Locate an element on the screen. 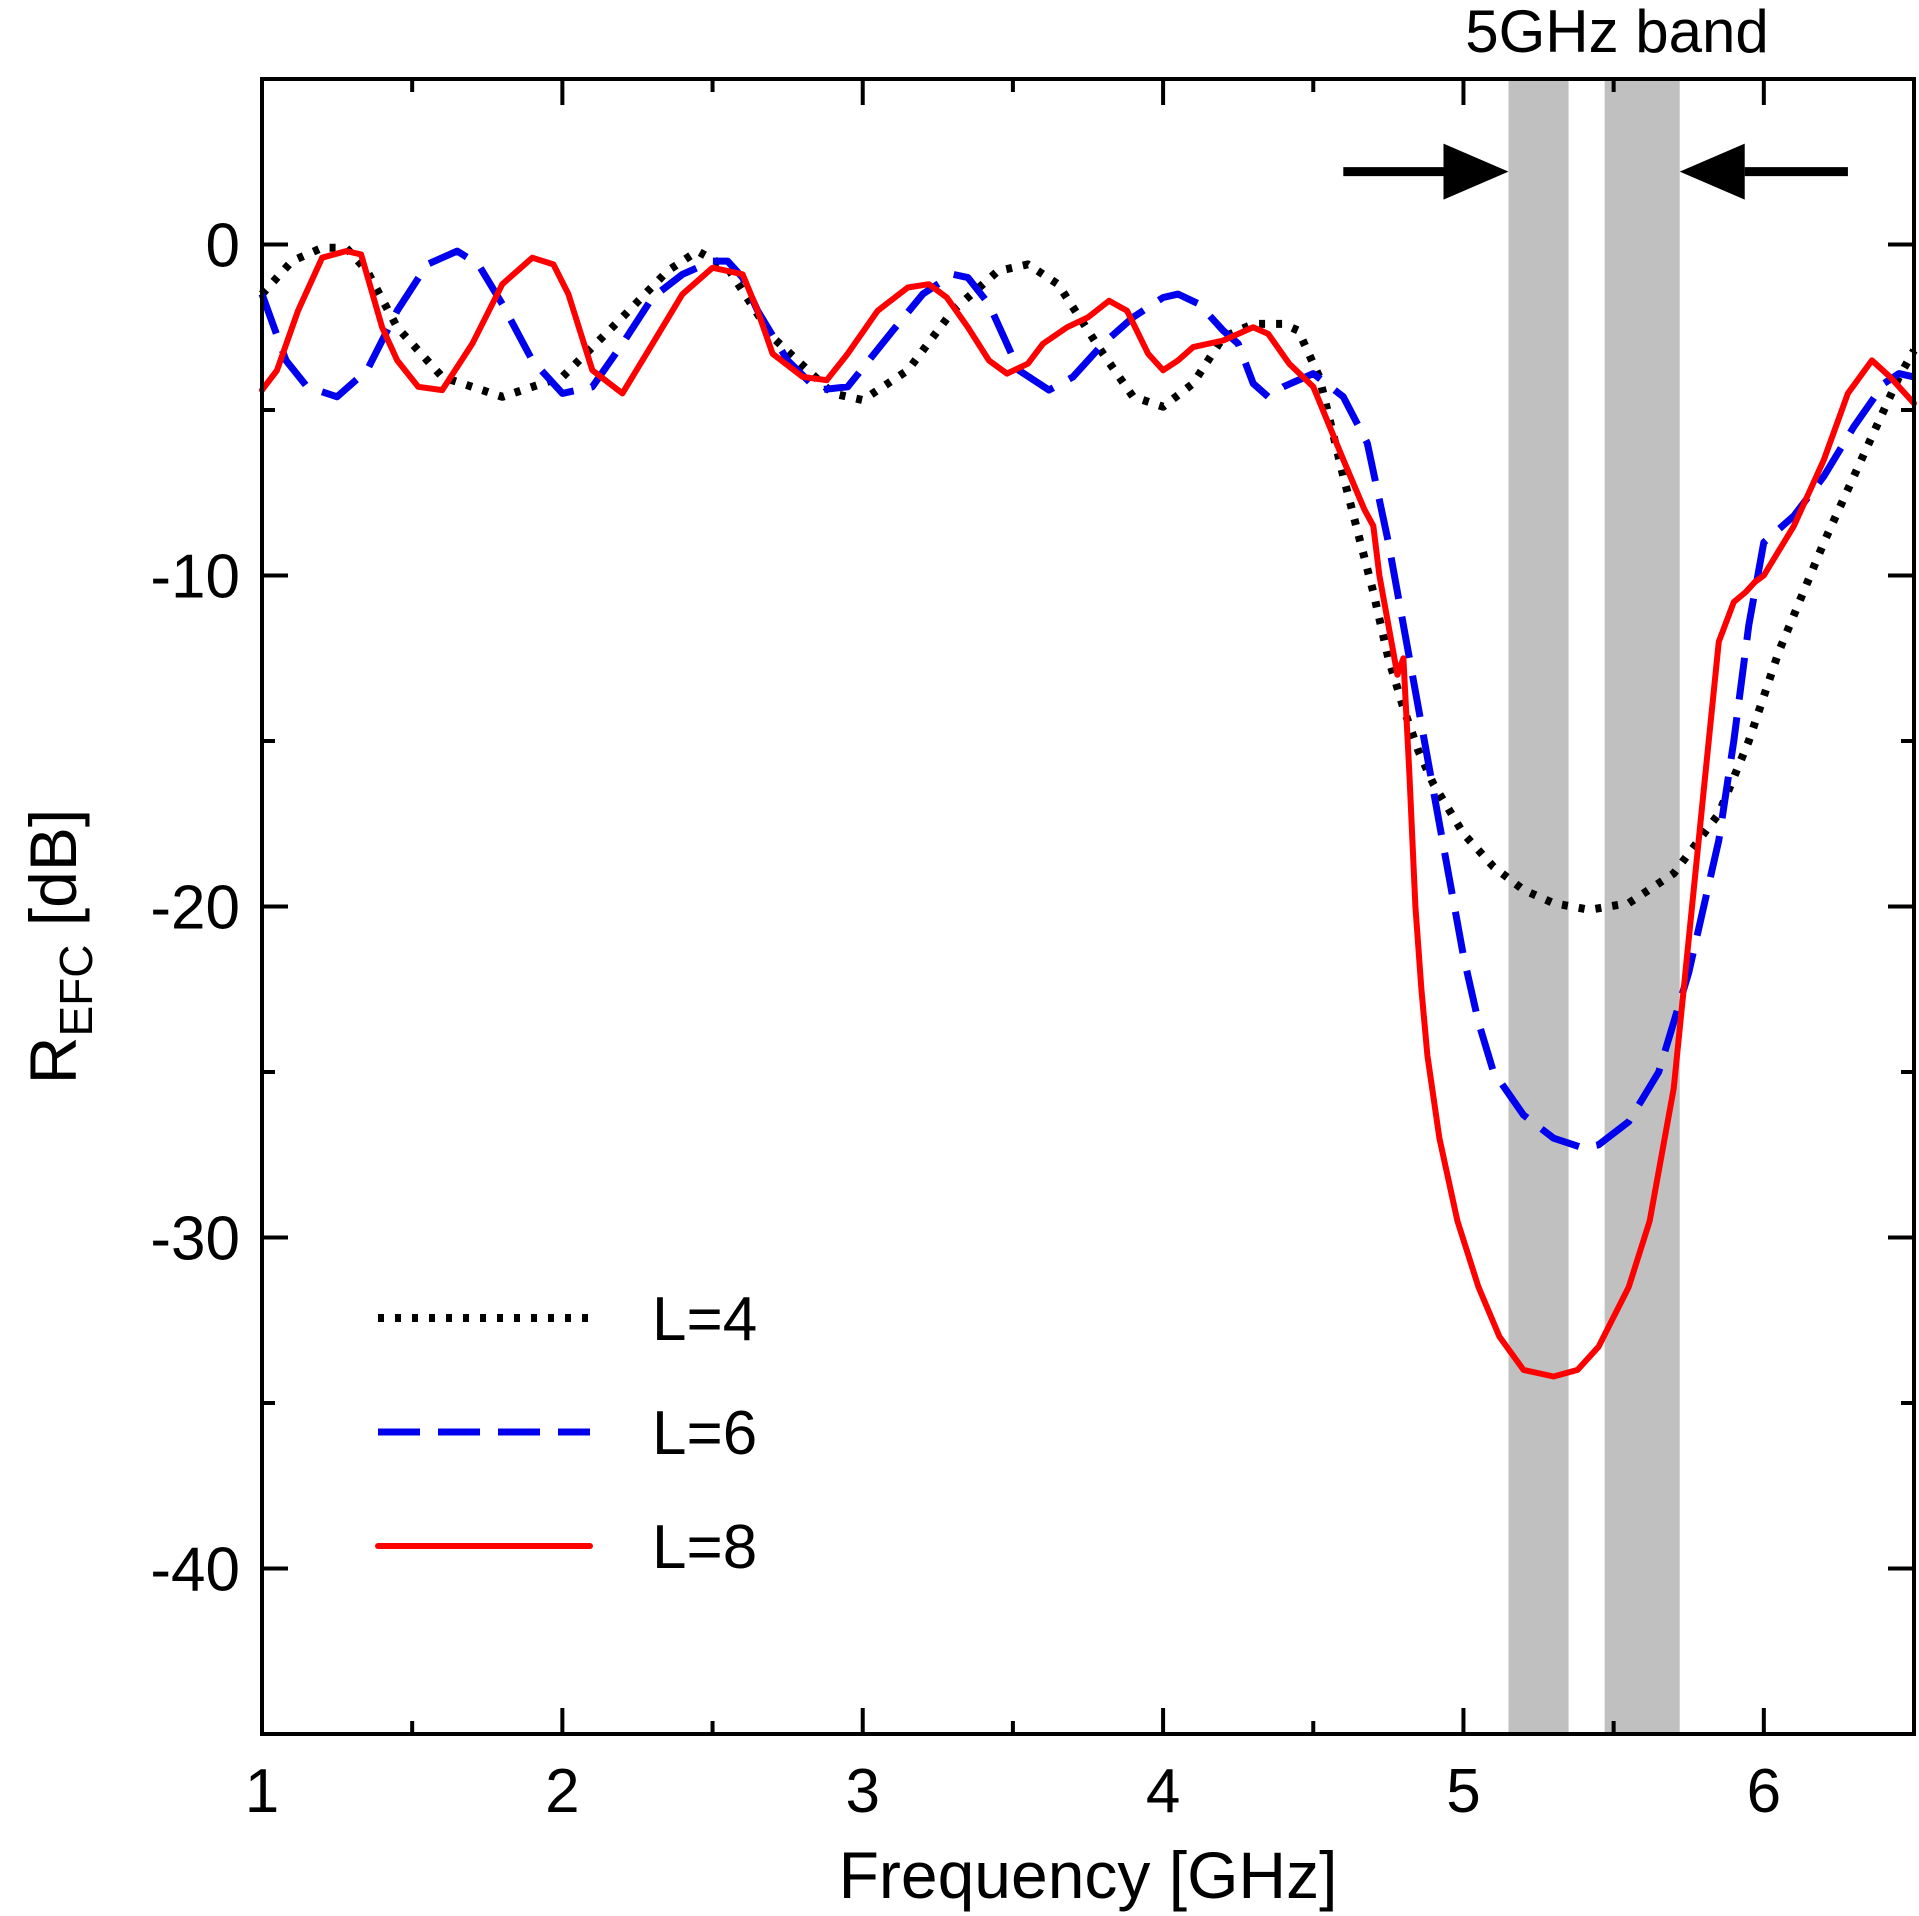 Image resolution: width=1919 pixels, height=1916 pixels. frequency-bands is located at coordinates (1594, 906).